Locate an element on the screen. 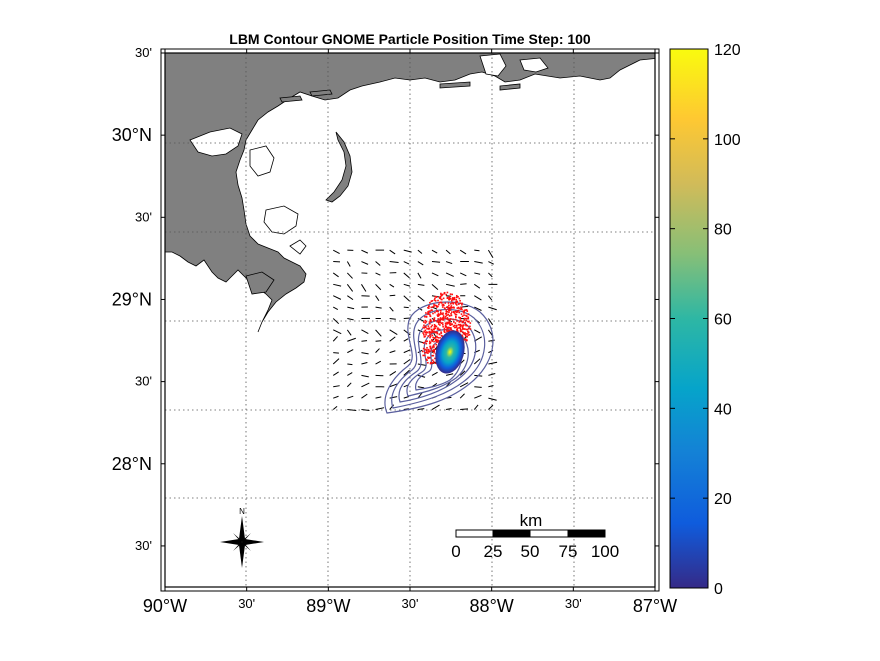 The height and width of the screenshot is (661, 880). concentration-core is located at coordinates (450, 352).